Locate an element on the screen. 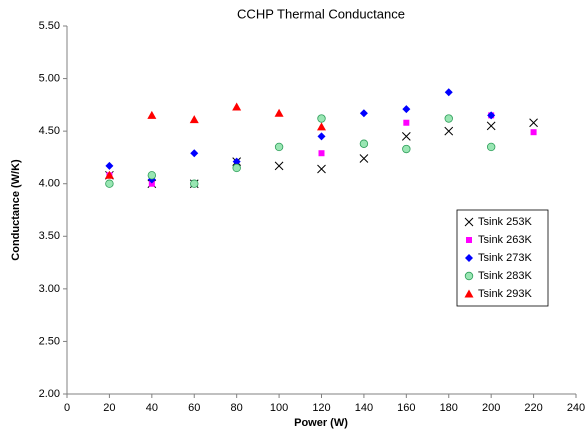  x-tick-label: 80 is located at coordinates (237, 408).